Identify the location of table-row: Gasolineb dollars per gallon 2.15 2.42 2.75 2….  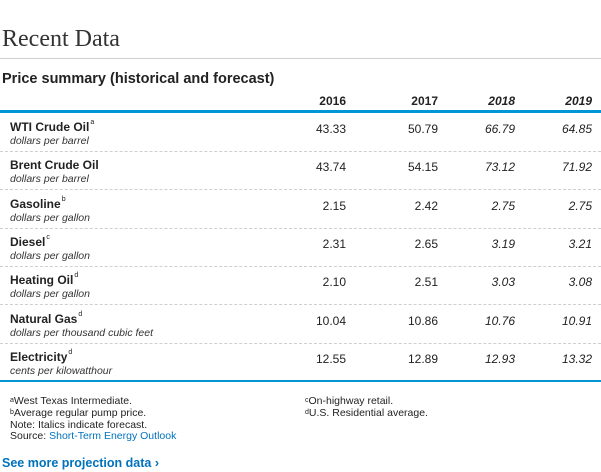
(300, 210).